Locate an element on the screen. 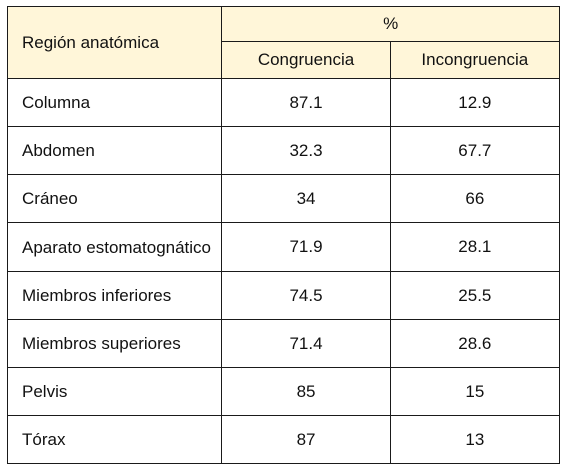  cell-region: Miembros superiores is located at coordinates (114, 343).